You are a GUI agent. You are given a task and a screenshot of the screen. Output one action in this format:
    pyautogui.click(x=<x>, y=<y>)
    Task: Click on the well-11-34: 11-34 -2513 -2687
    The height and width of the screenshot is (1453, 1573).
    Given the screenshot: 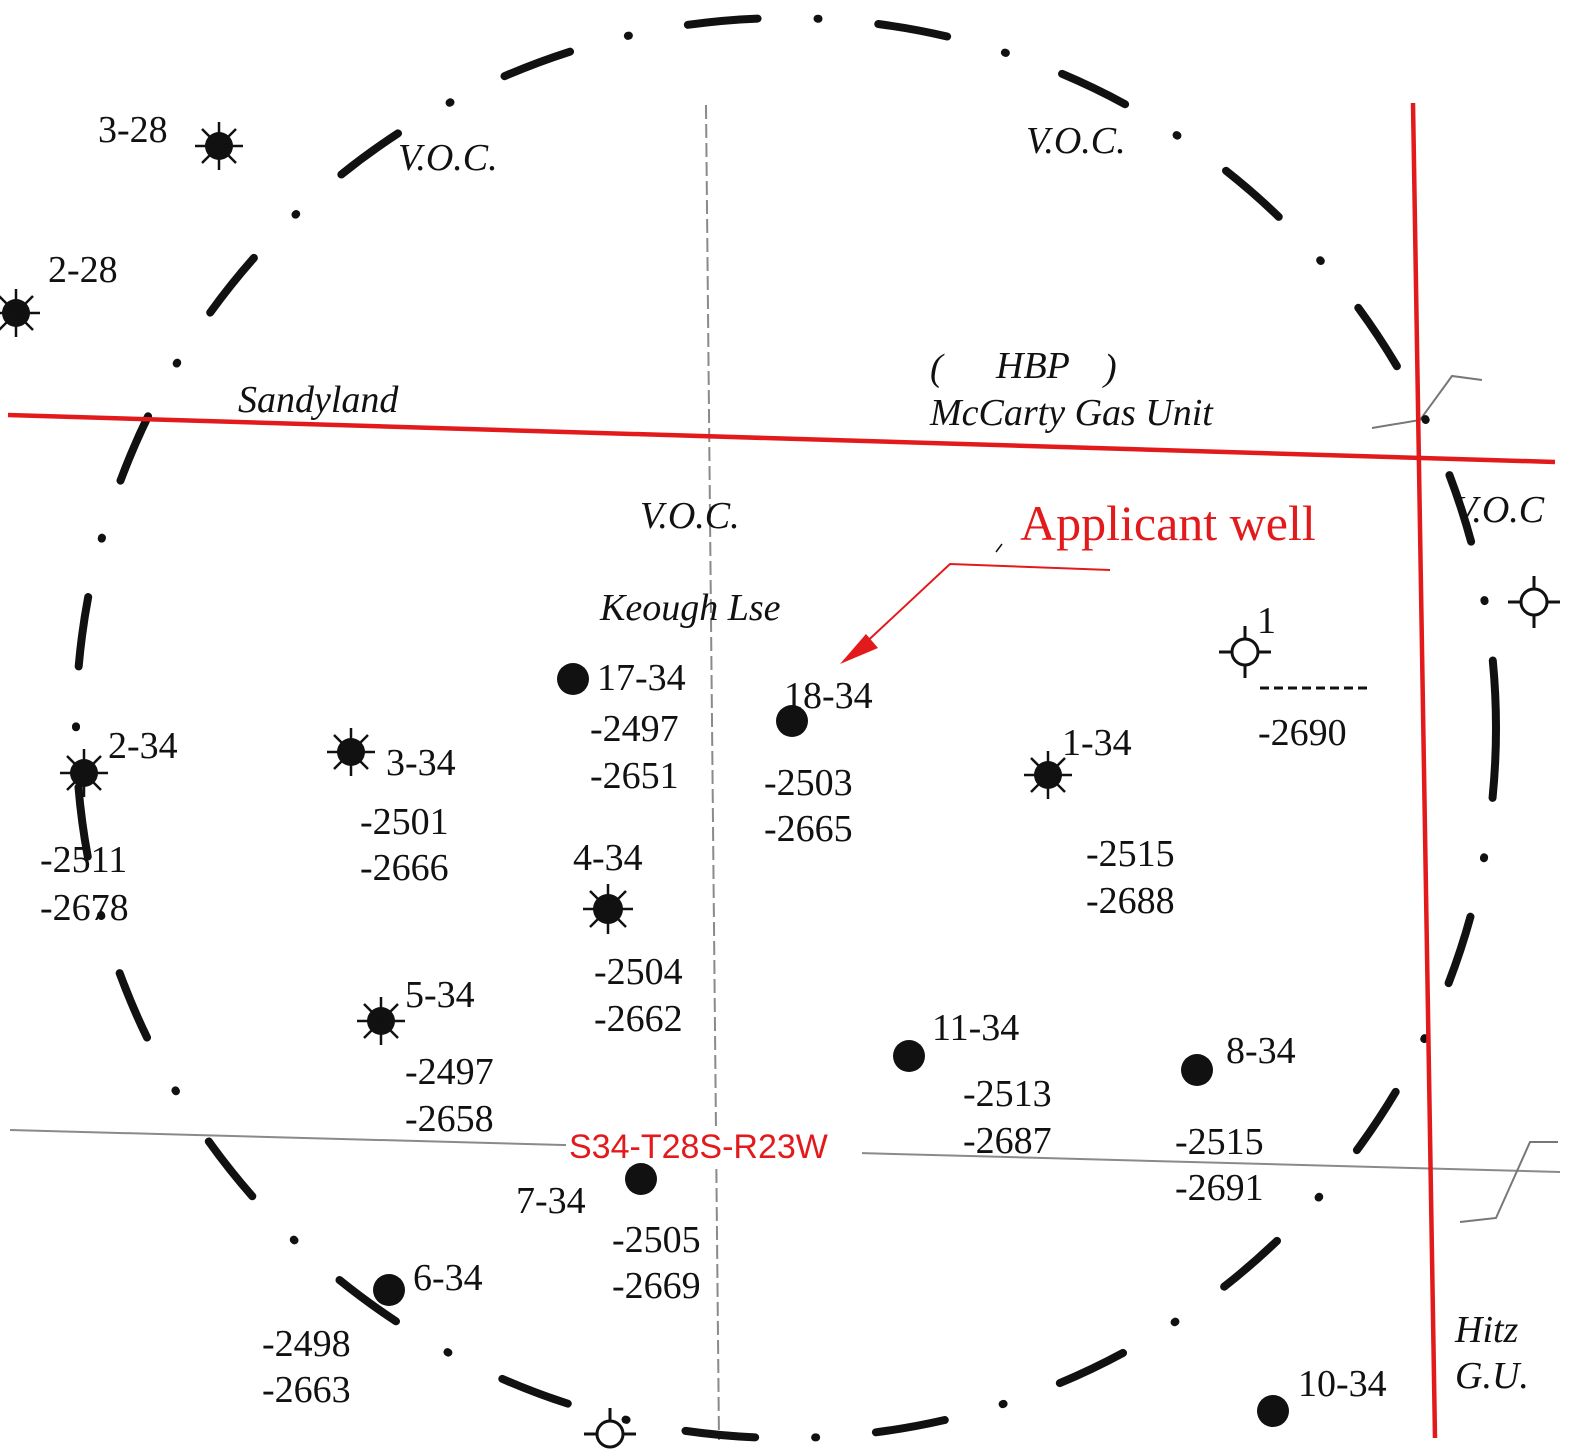 What is the action you would take?
    pyautogui.click(x=972, y=1084)
    